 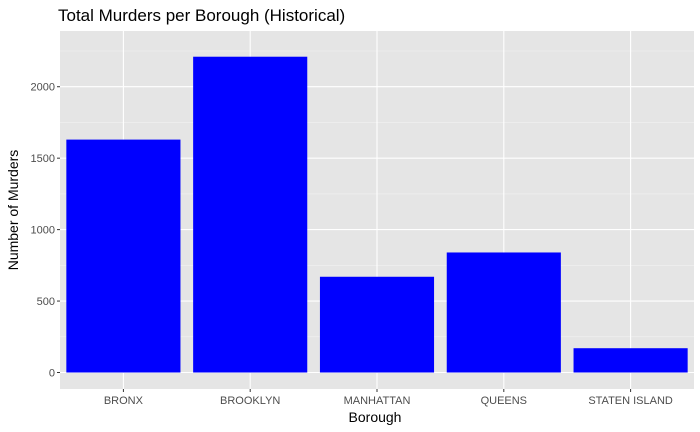 What do you see at coordinates (46, 302) in the screenshot?
I see `y-tick-label: 500` at bounding box center [46, 302].